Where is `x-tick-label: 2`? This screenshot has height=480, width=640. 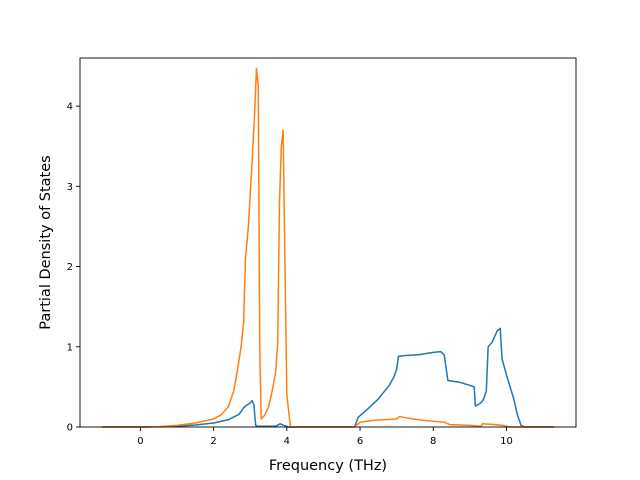 x-tick-label: 2 is located at coordinates (213, 441).